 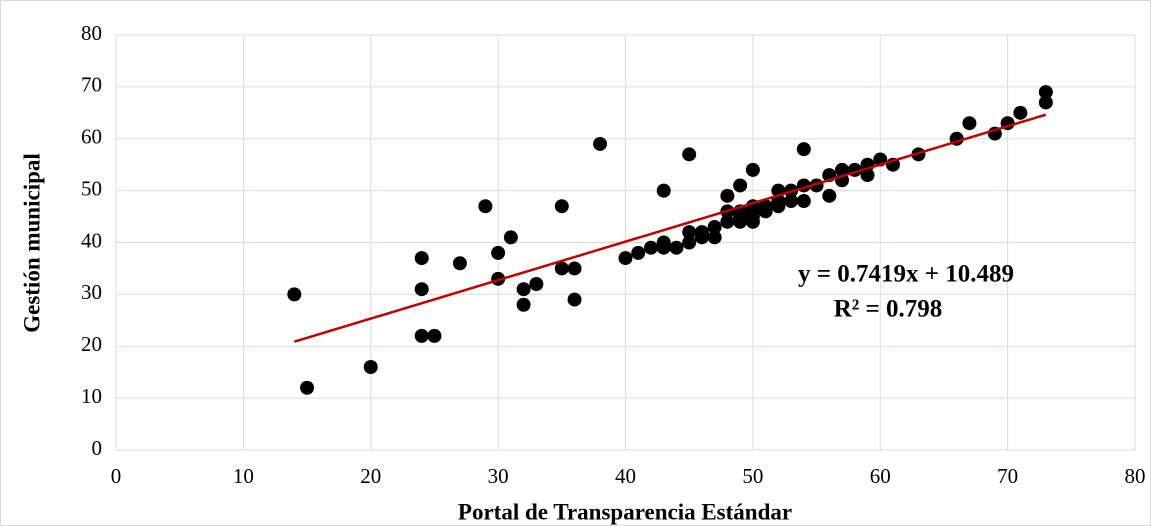 What do you see at coordinates (91, 396) in the screenshot?
I see `y-tick-label: 10` at bounding box center [91, 396].